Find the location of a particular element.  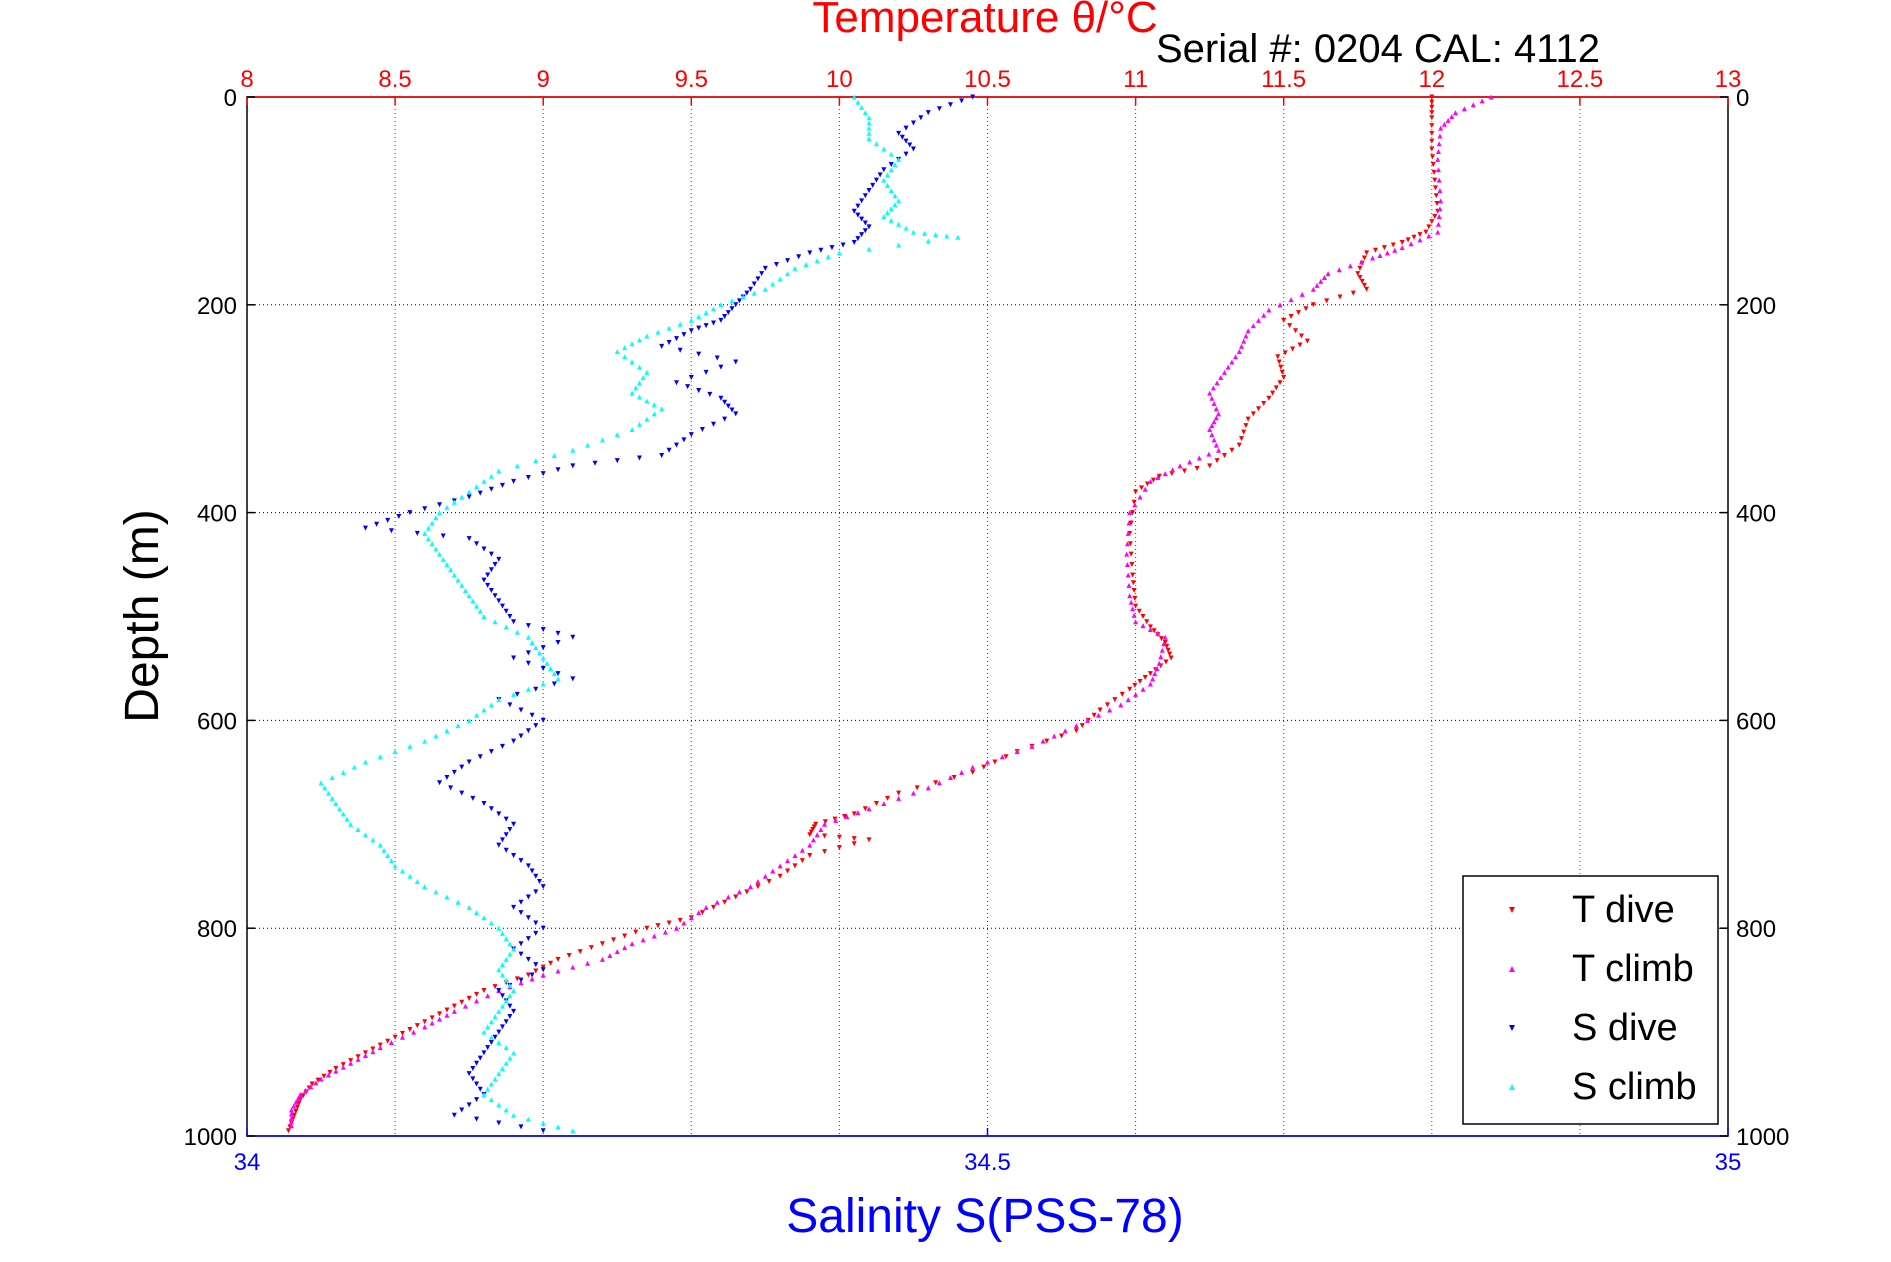

x-axis-label: Salinity S(PSS-78) is located at coordinates (984, 1216).